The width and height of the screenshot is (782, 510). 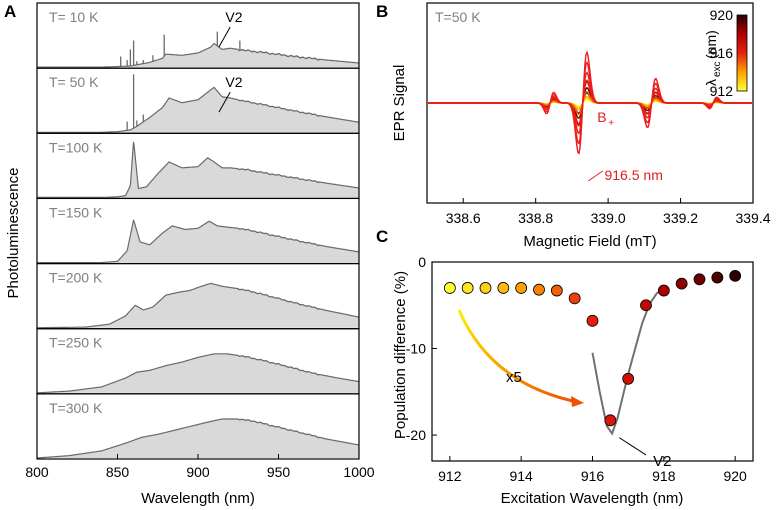 What do you see at coordinates (592, 498) in the screenshot?
I see `population-x-axis-label: Excitation Wavelength (nm)` at bounding box center [592, 498].